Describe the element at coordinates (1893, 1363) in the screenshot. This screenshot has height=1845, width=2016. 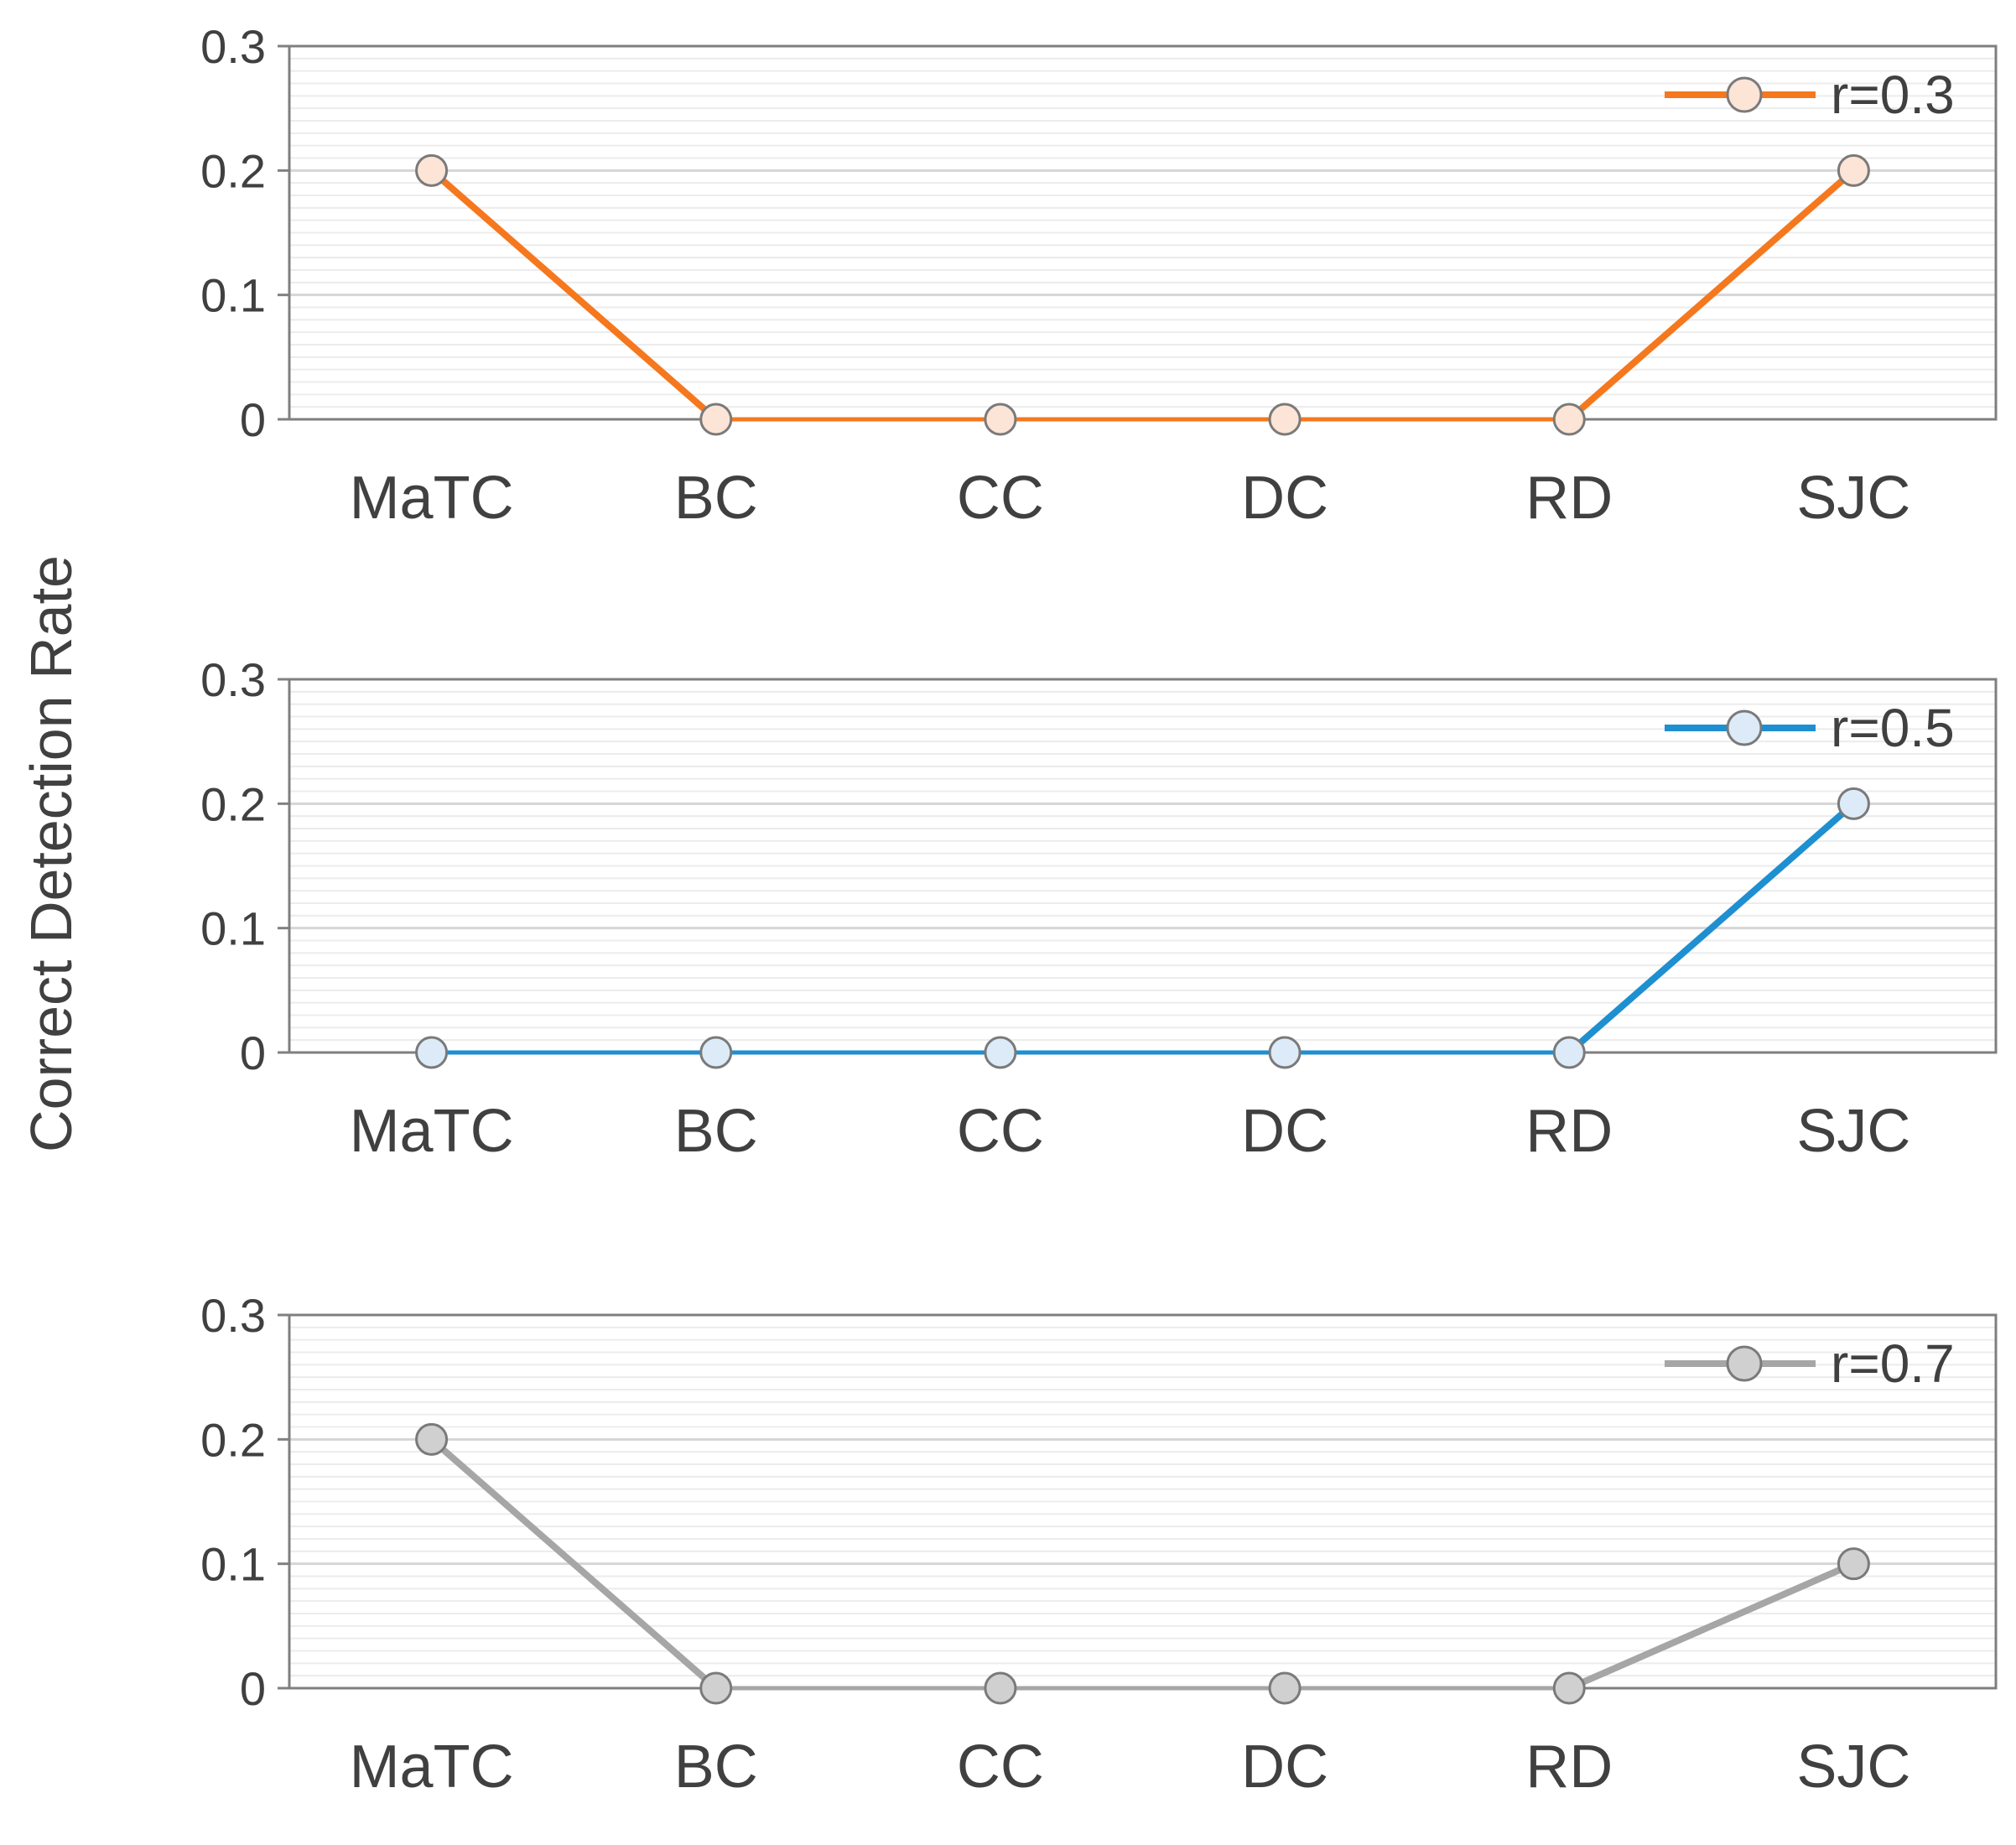
I see `legend-label: r=0.7` at that location.